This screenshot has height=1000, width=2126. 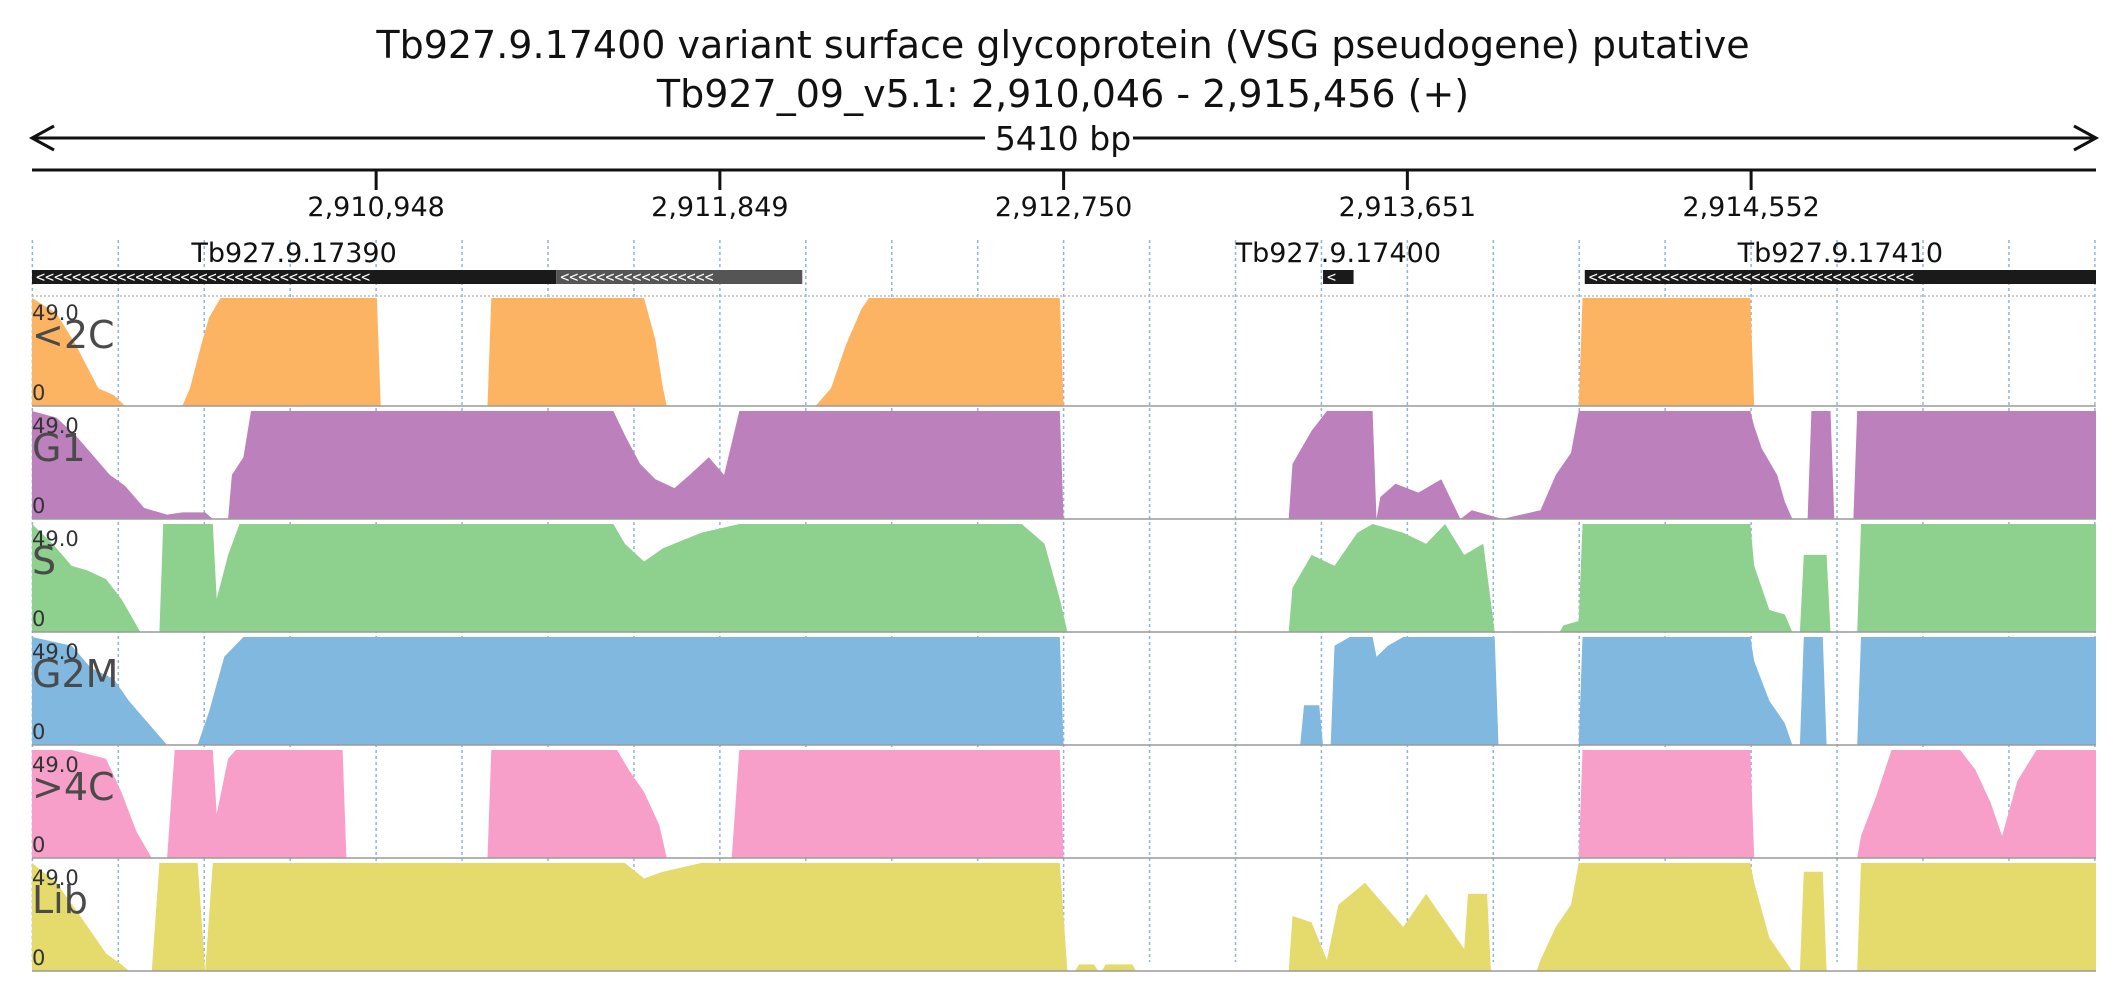 I want to click on span-label: 5410 bp, so click(x=1063, y=138).